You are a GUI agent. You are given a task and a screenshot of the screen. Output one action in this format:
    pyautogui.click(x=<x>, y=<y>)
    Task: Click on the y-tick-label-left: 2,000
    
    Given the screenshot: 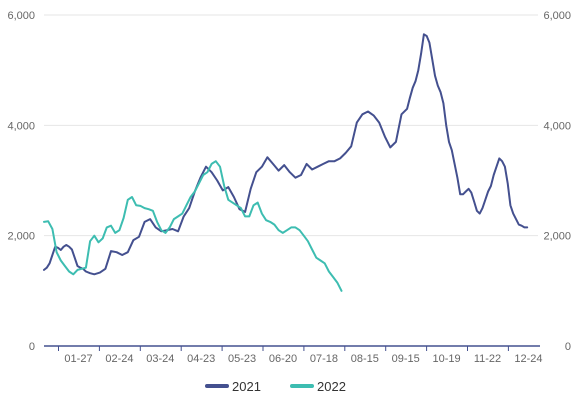 What is the action you would take?
    pyautogui.click(x=21, y=237)
    